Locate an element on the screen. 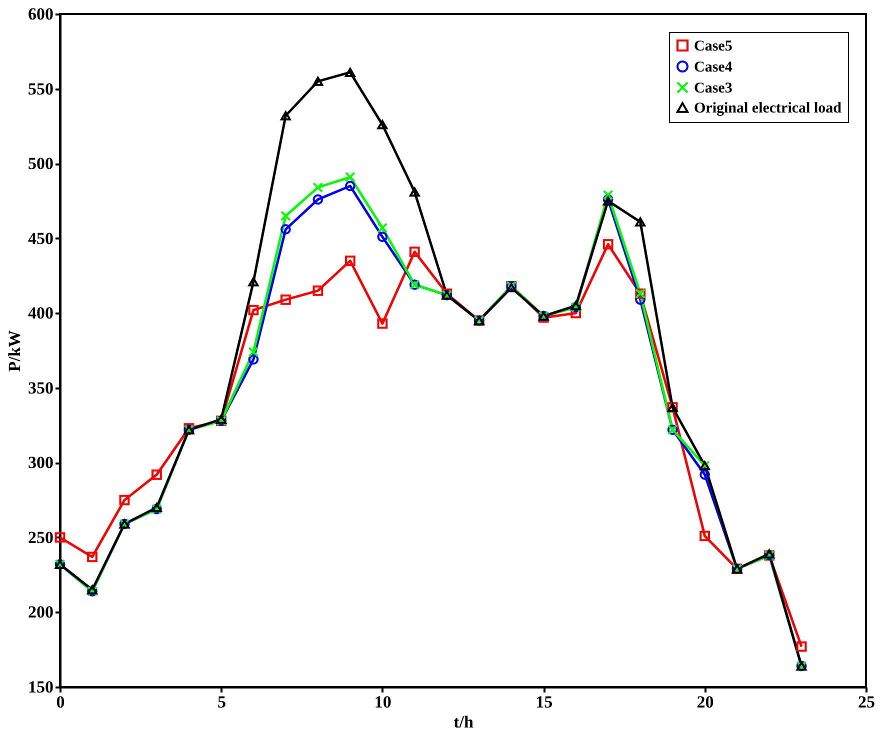 The height and width of the screenshot is (744, 889). x-tick-label: 10 is located at coordinates (383, 702).